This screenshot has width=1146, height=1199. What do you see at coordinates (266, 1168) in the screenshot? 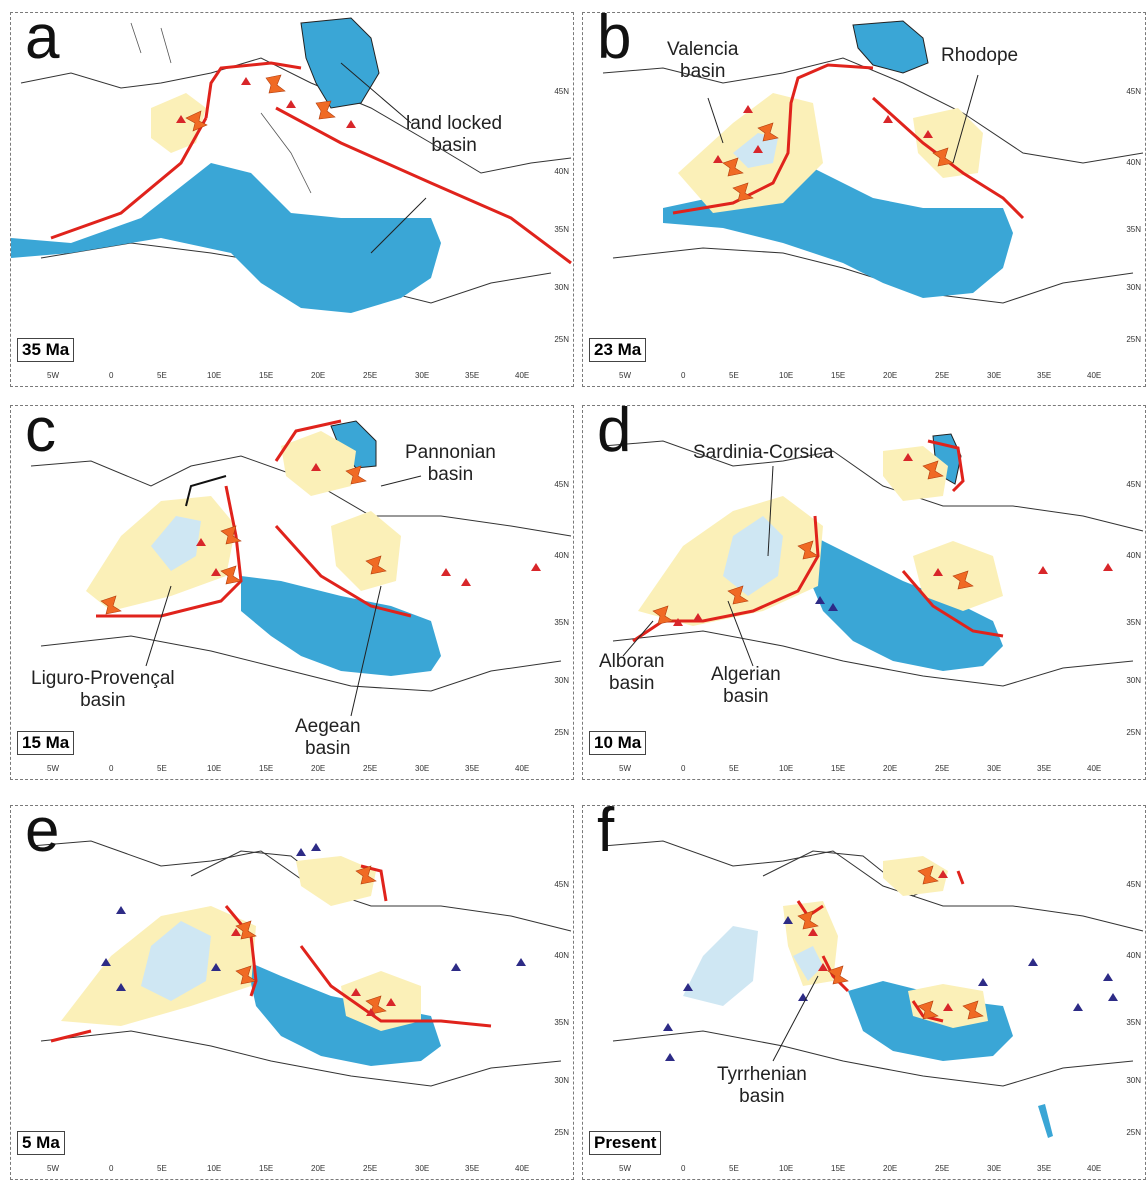
I see `lon-label: 15E` at bounding box center [266, 1168].